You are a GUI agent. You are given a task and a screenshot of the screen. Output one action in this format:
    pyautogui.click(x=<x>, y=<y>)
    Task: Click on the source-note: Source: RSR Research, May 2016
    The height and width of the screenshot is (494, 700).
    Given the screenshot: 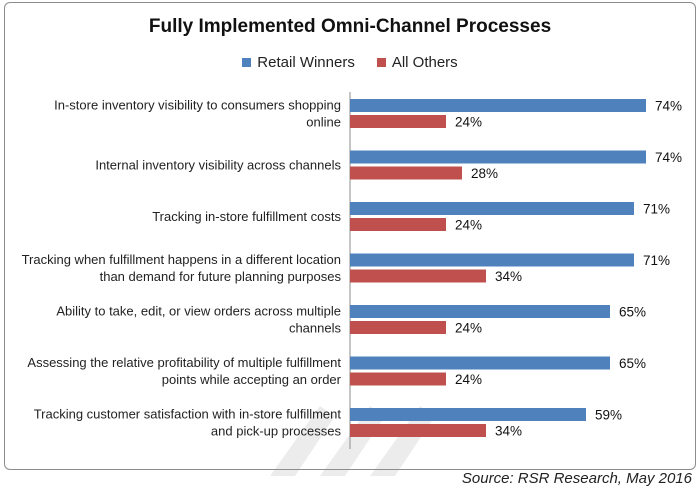 What is the action you would take?
    pyautogui.click(x=576, y=478)
    